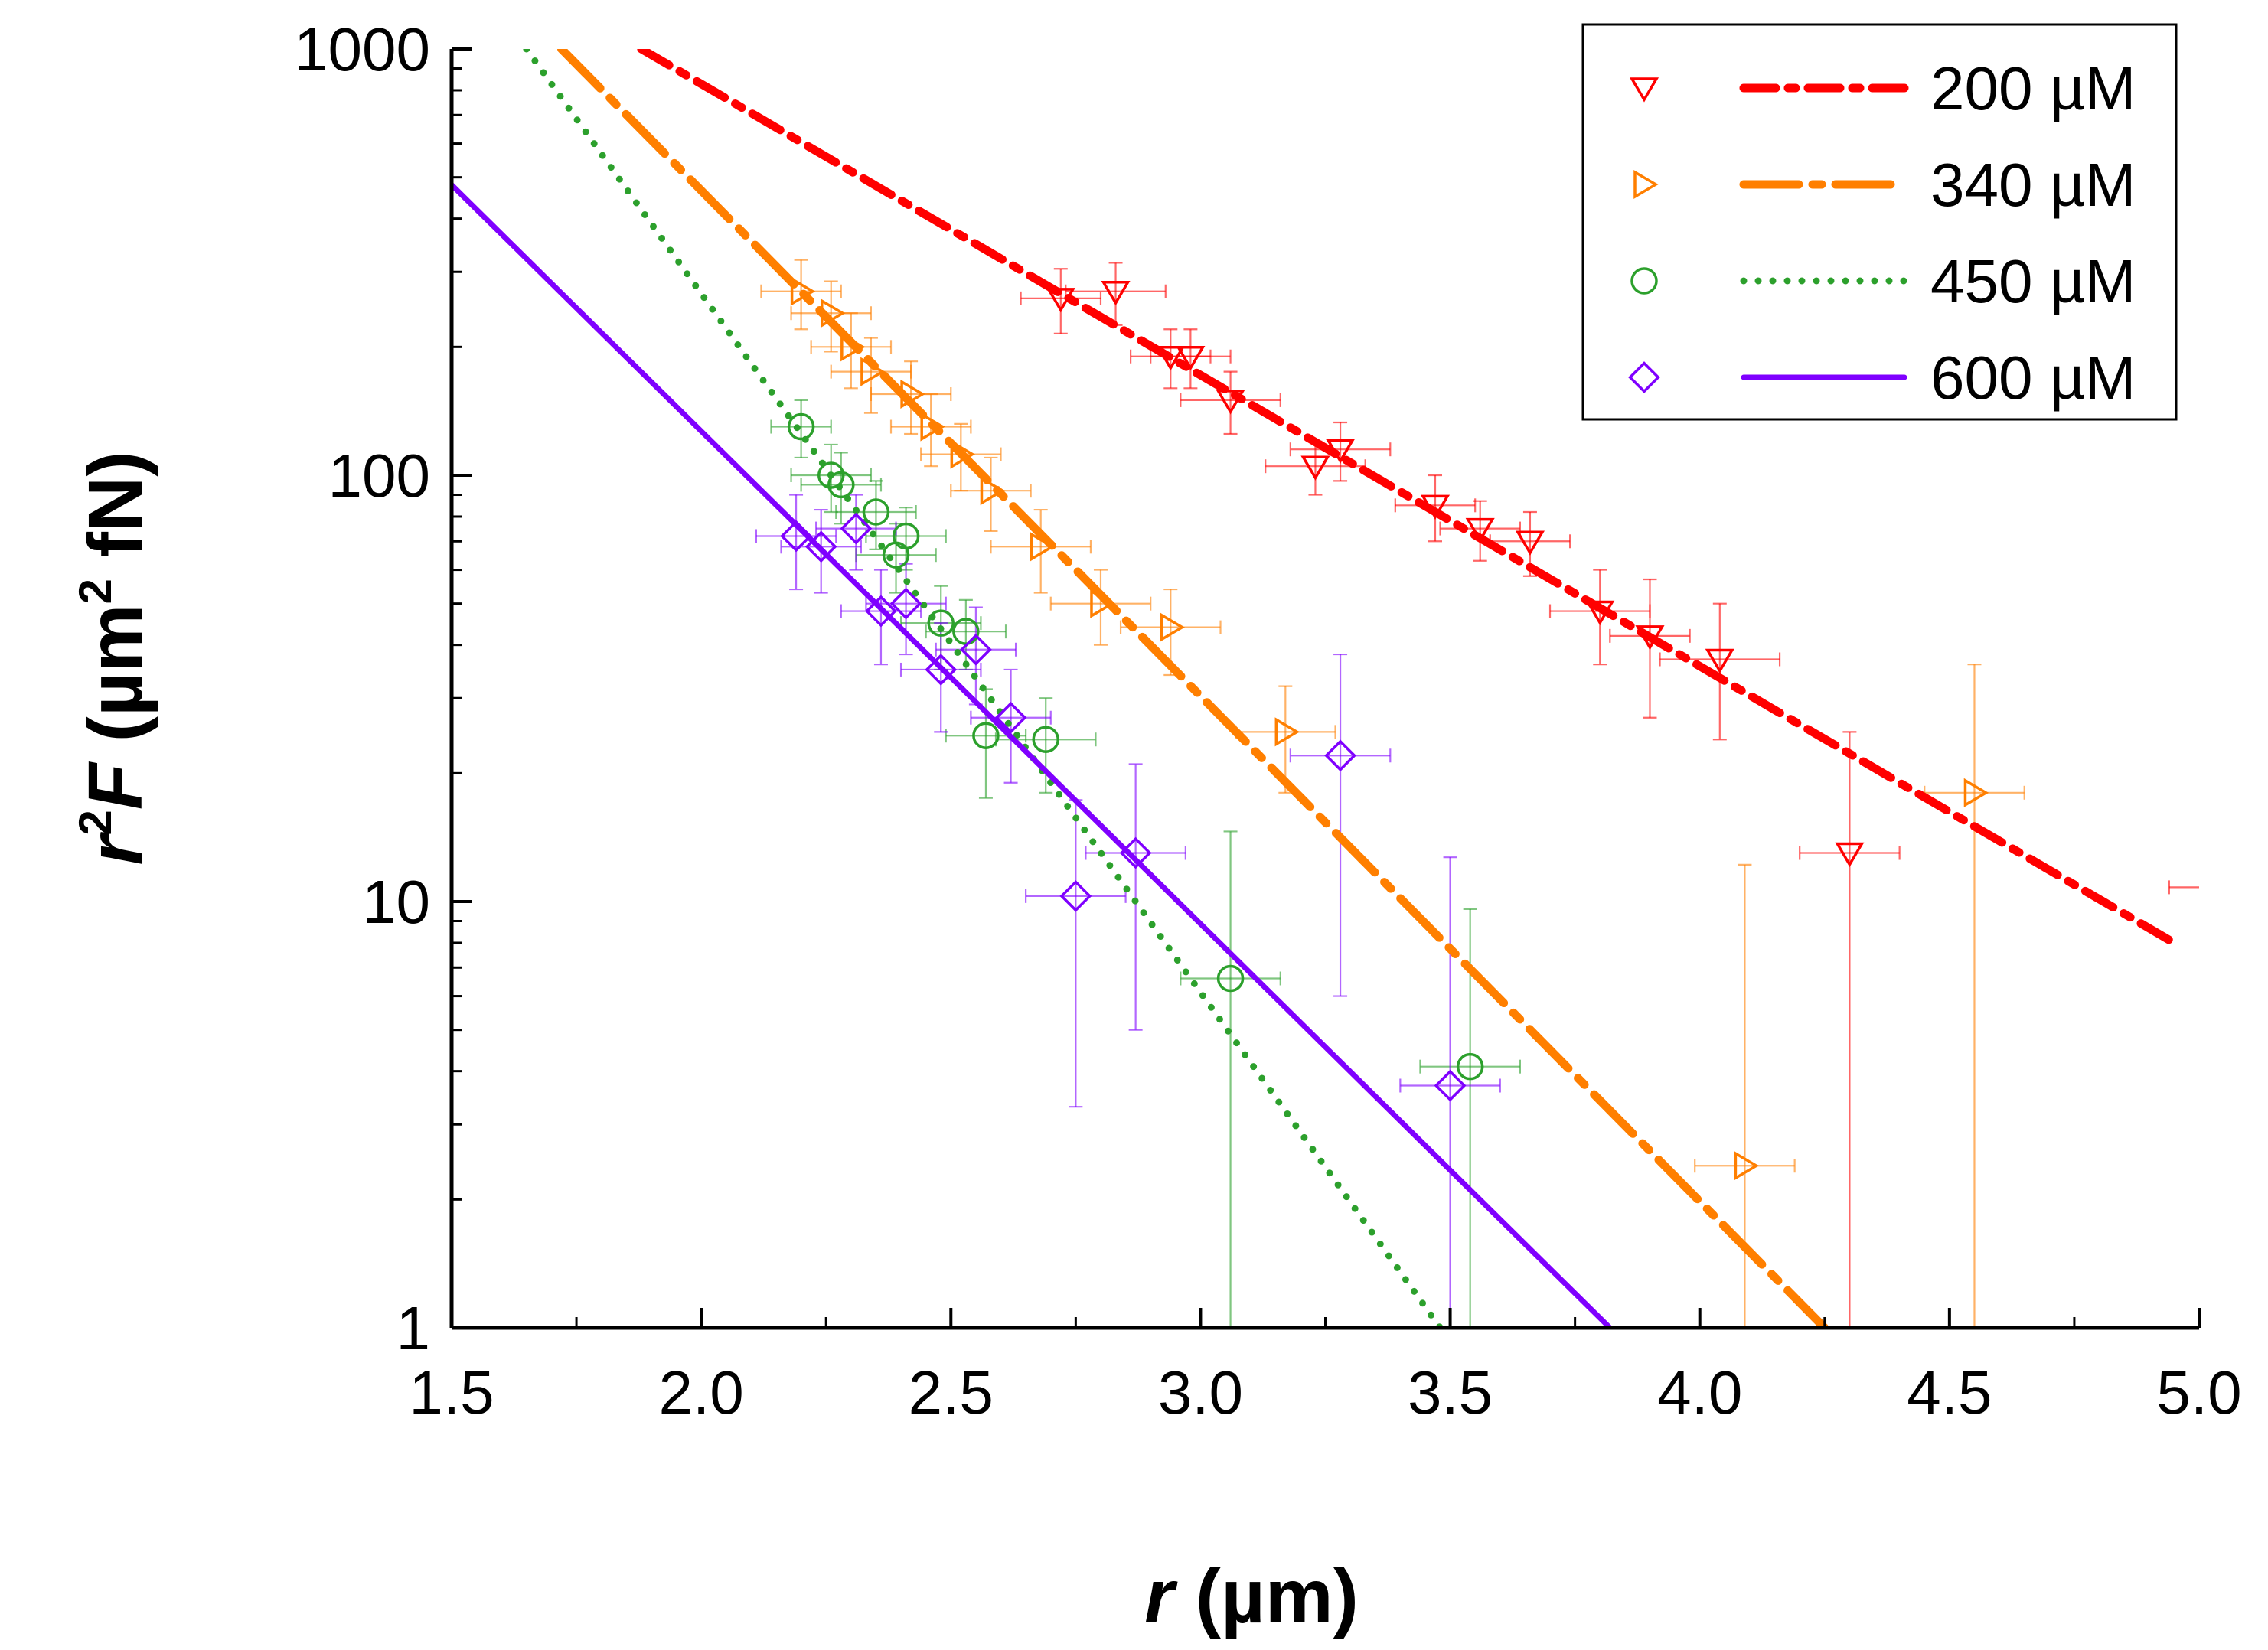  Describe the element at coordinates (1949, 1392) in the screenshot. I see `x-tick-label: 4.5` at that location.